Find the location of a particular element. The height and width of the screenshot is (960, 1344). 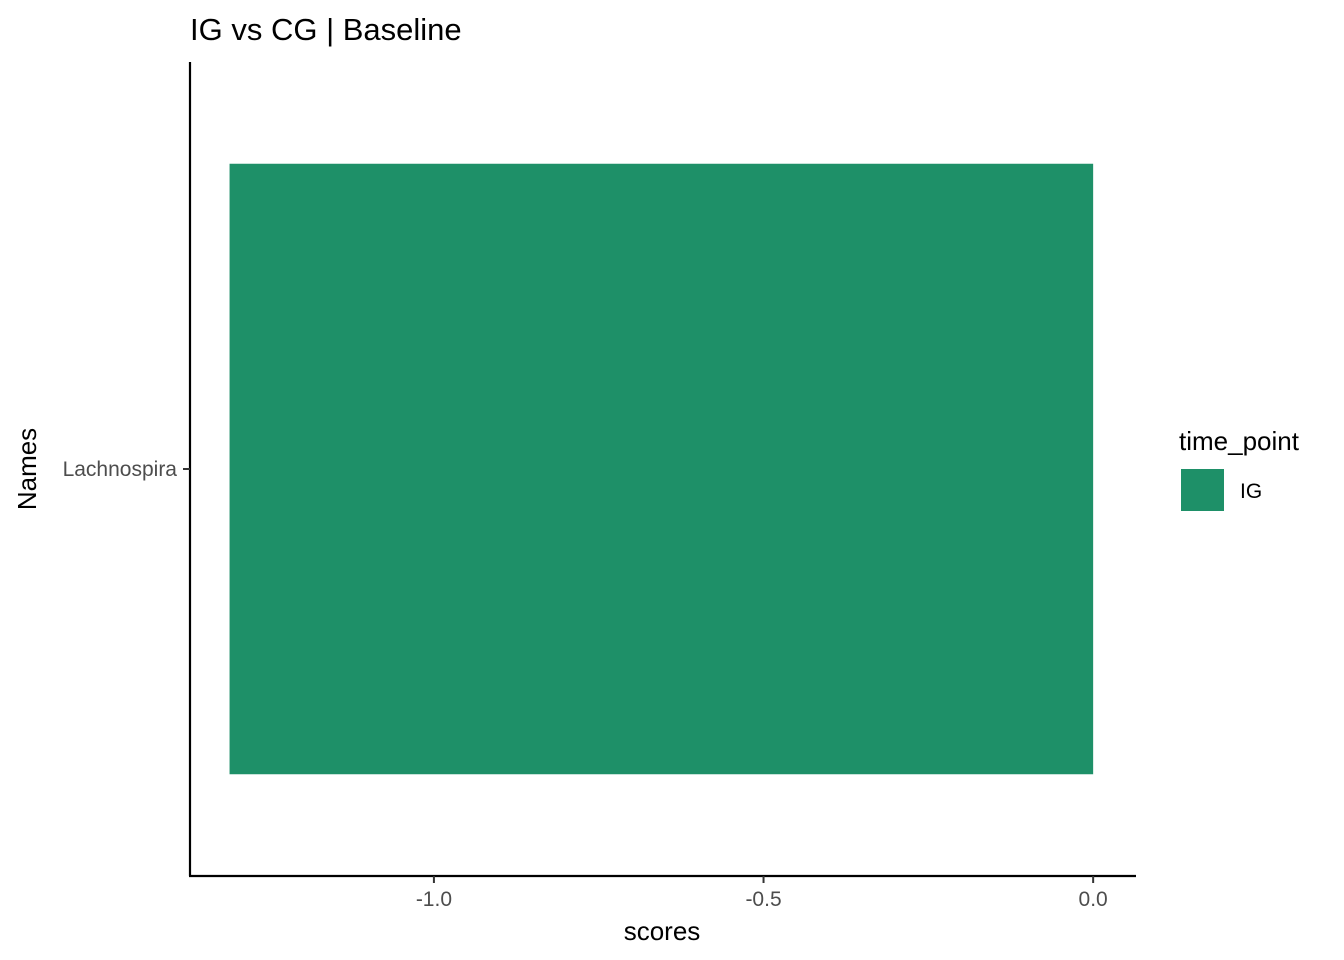

x-axis-title: scores is located at coordinates (662, 931).